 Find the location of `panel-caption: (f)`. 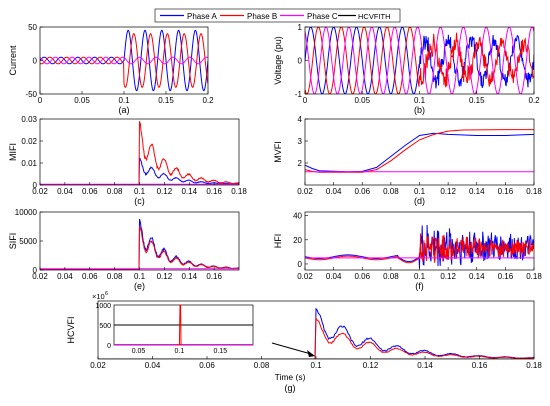

panel-caption: (f) is located at coordinates (419, 286).